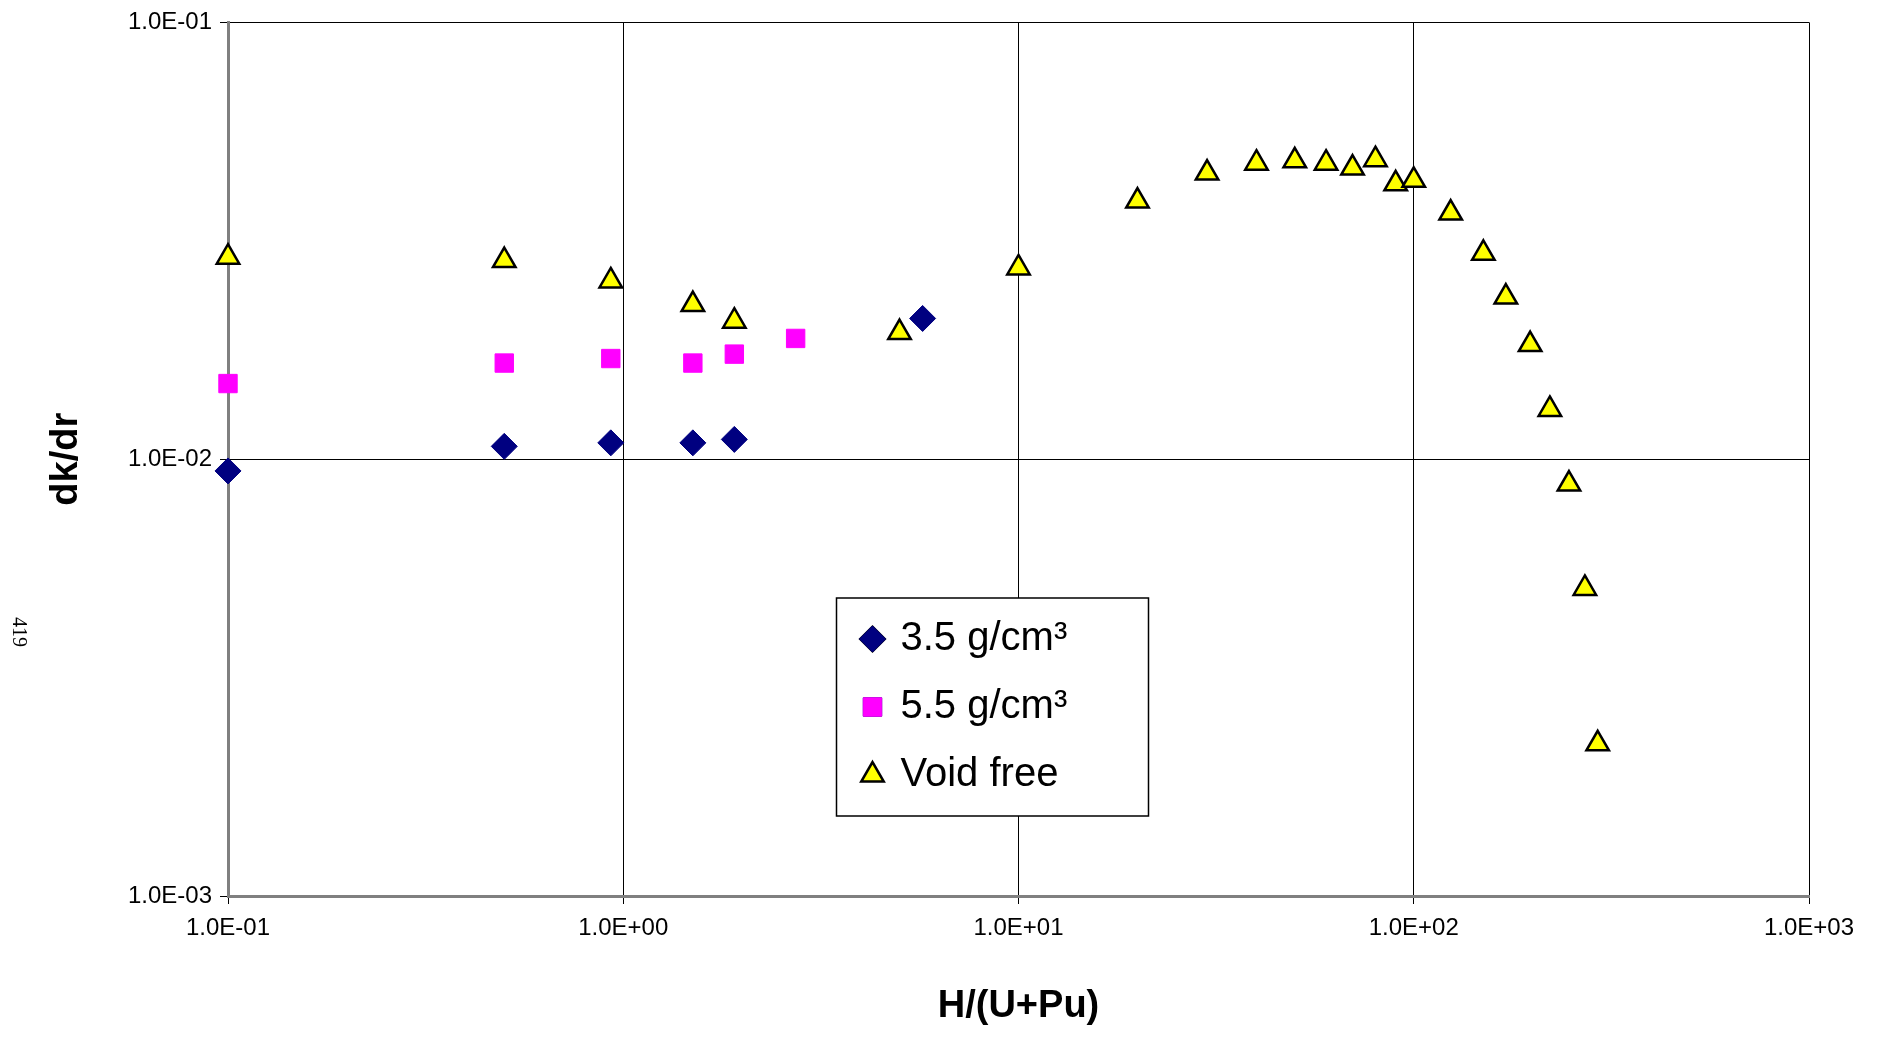  Describe the element at coordinates (169, 457) in the screenshot. I see `y-tick-label: 1.0E-02` at that location.